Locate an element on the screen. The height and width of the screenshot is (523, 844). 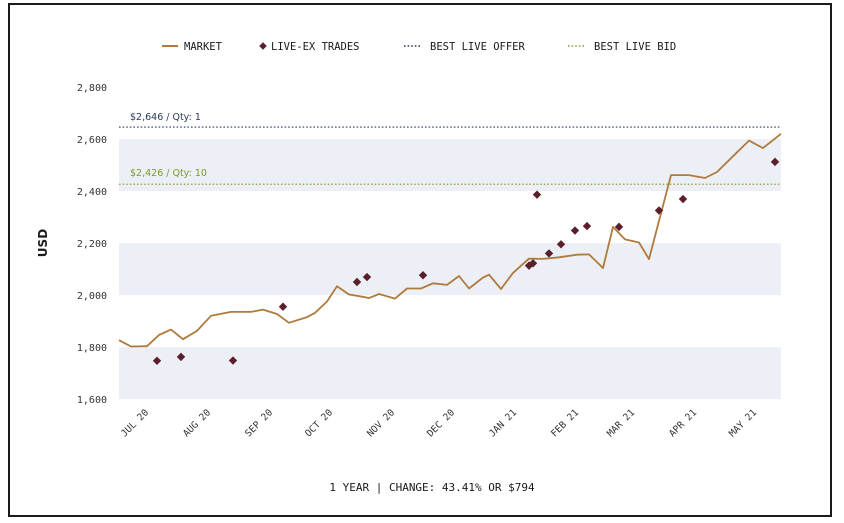
x-tick-label: APR 21 is located at coordinates (683, 423).